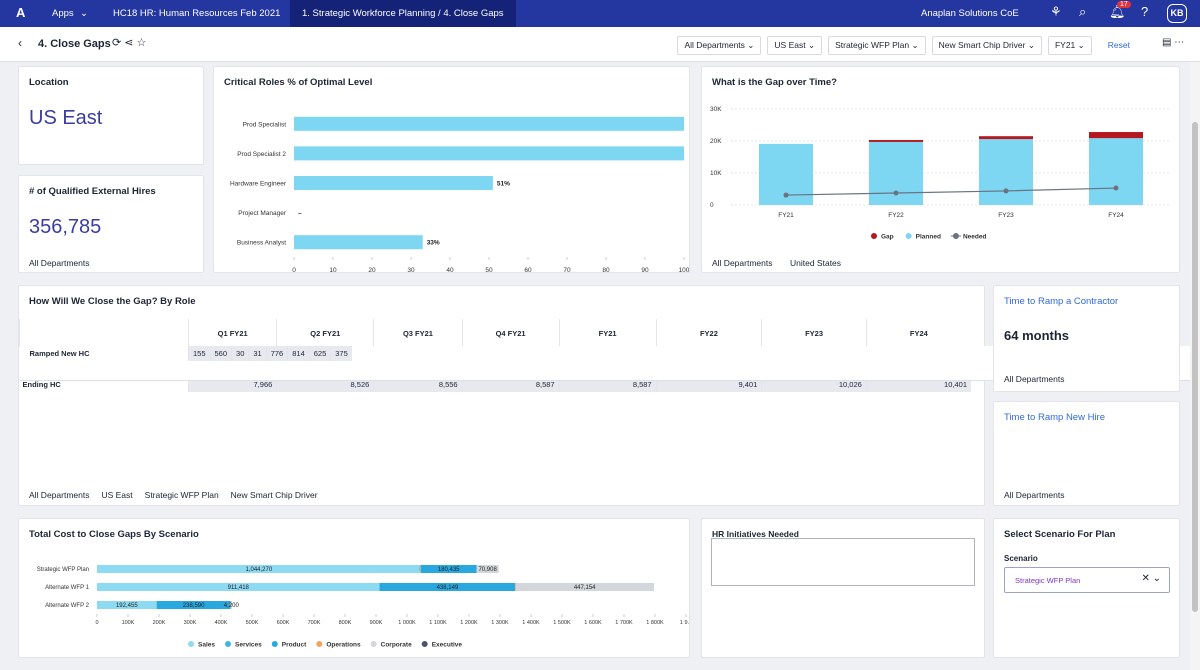 The width and height of the screenshot is (1200, 670). I want to click on chart-footer: United States, so click(816, 263).